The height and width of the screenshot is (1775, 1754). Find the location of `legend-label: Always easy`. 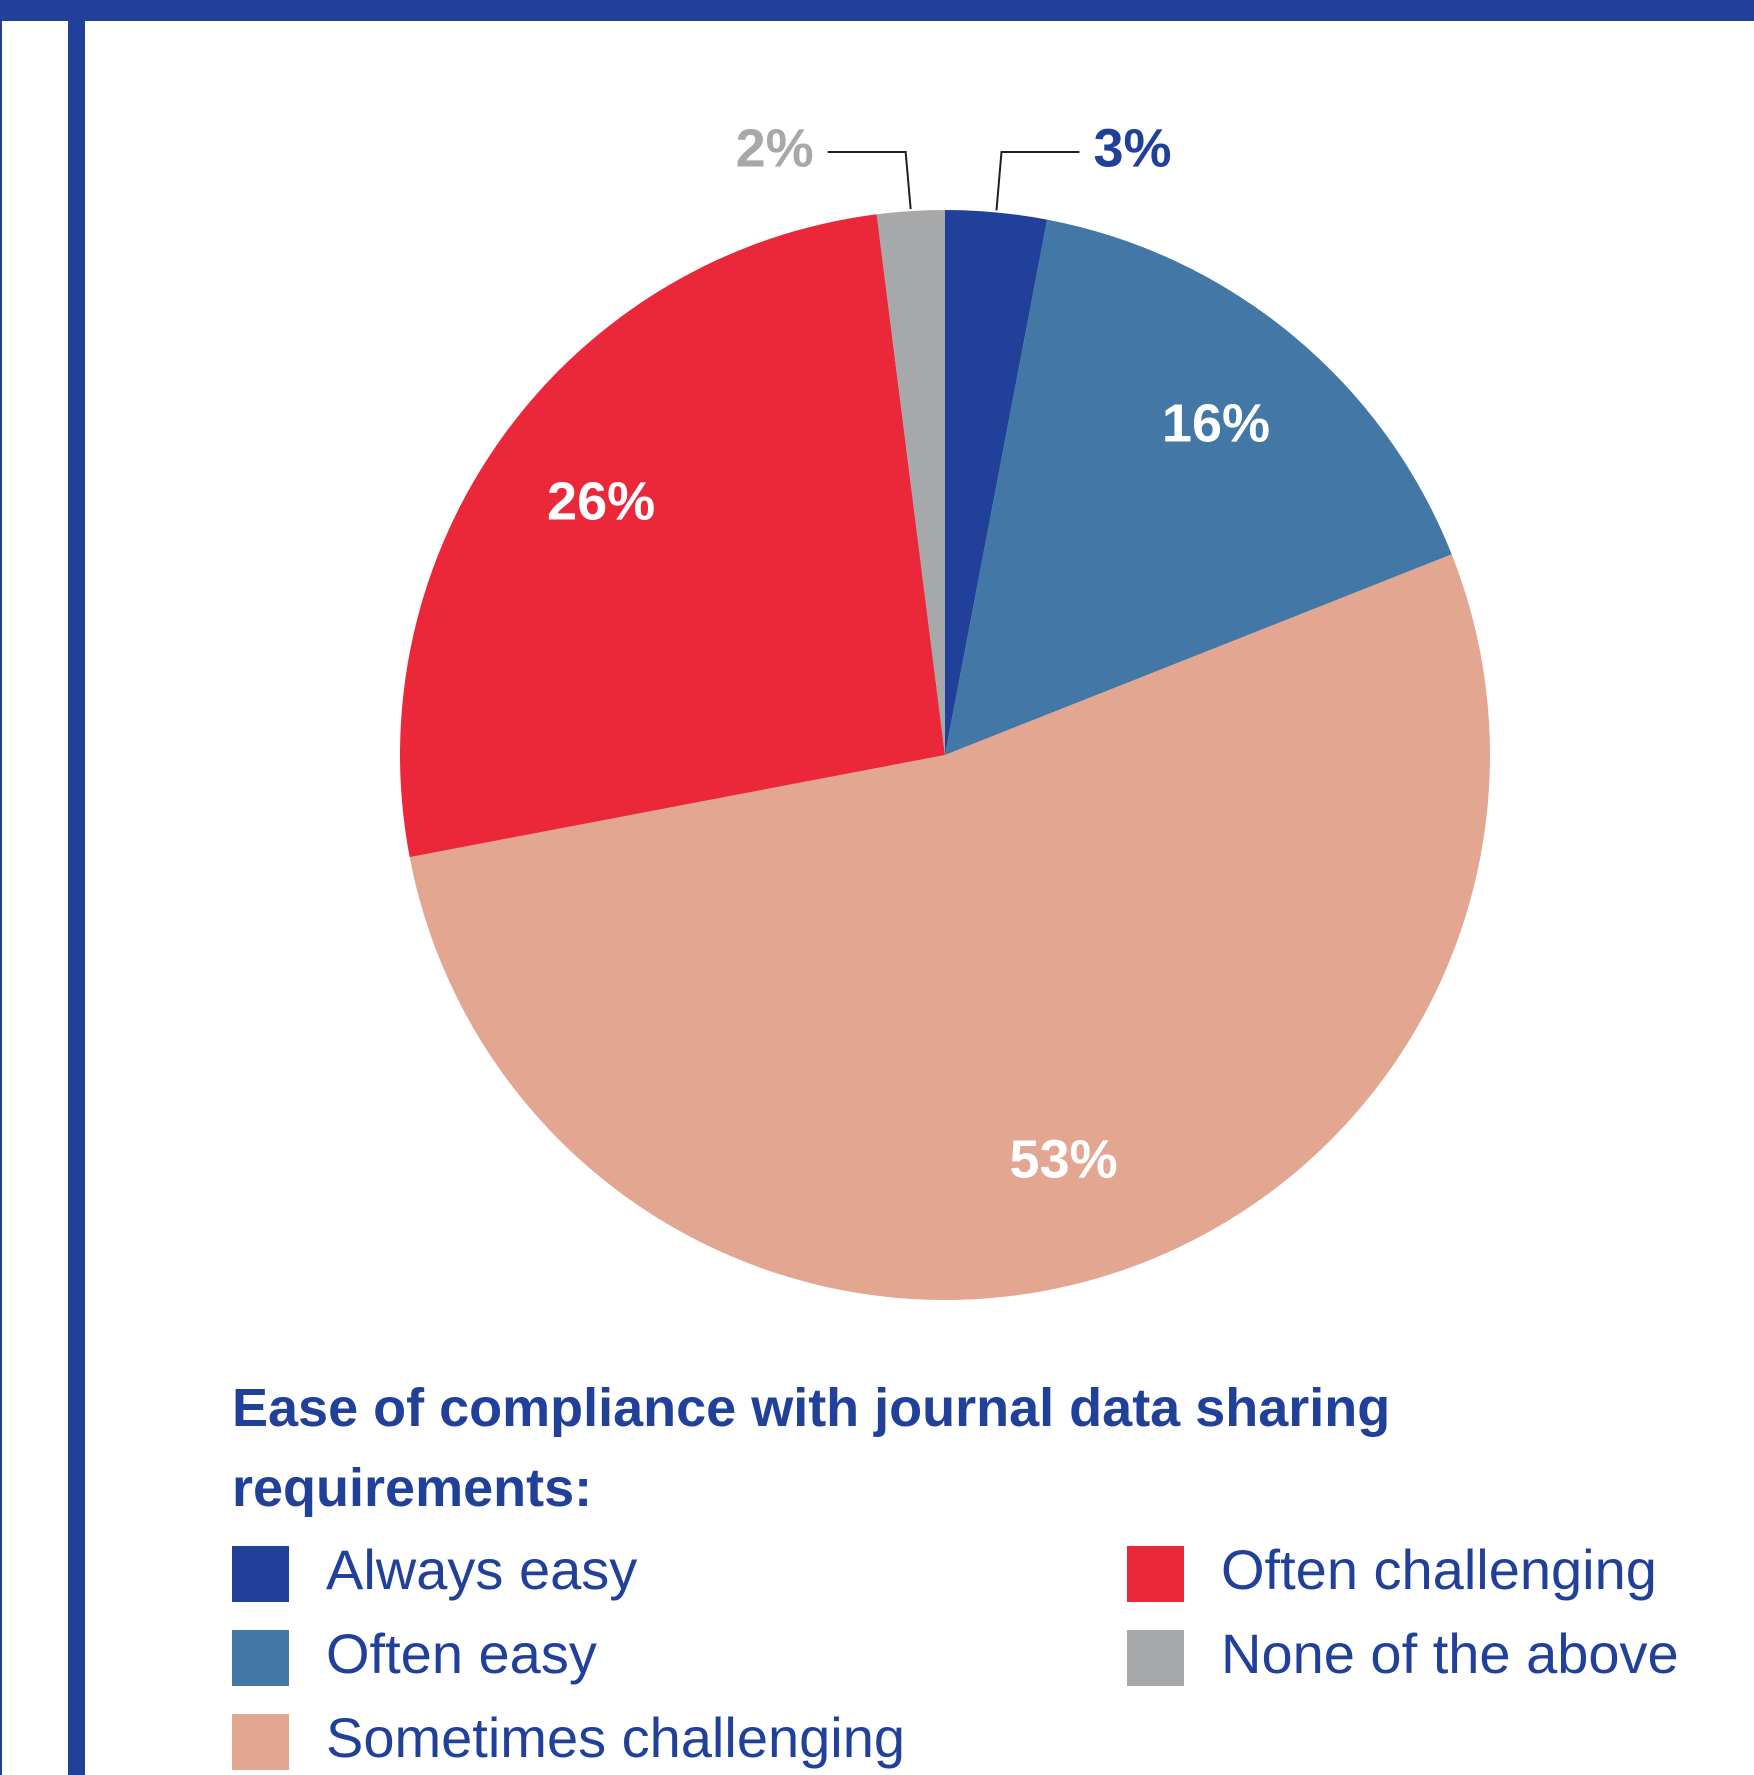

legend-label: Always easy is located at coordinates (481, 1569).